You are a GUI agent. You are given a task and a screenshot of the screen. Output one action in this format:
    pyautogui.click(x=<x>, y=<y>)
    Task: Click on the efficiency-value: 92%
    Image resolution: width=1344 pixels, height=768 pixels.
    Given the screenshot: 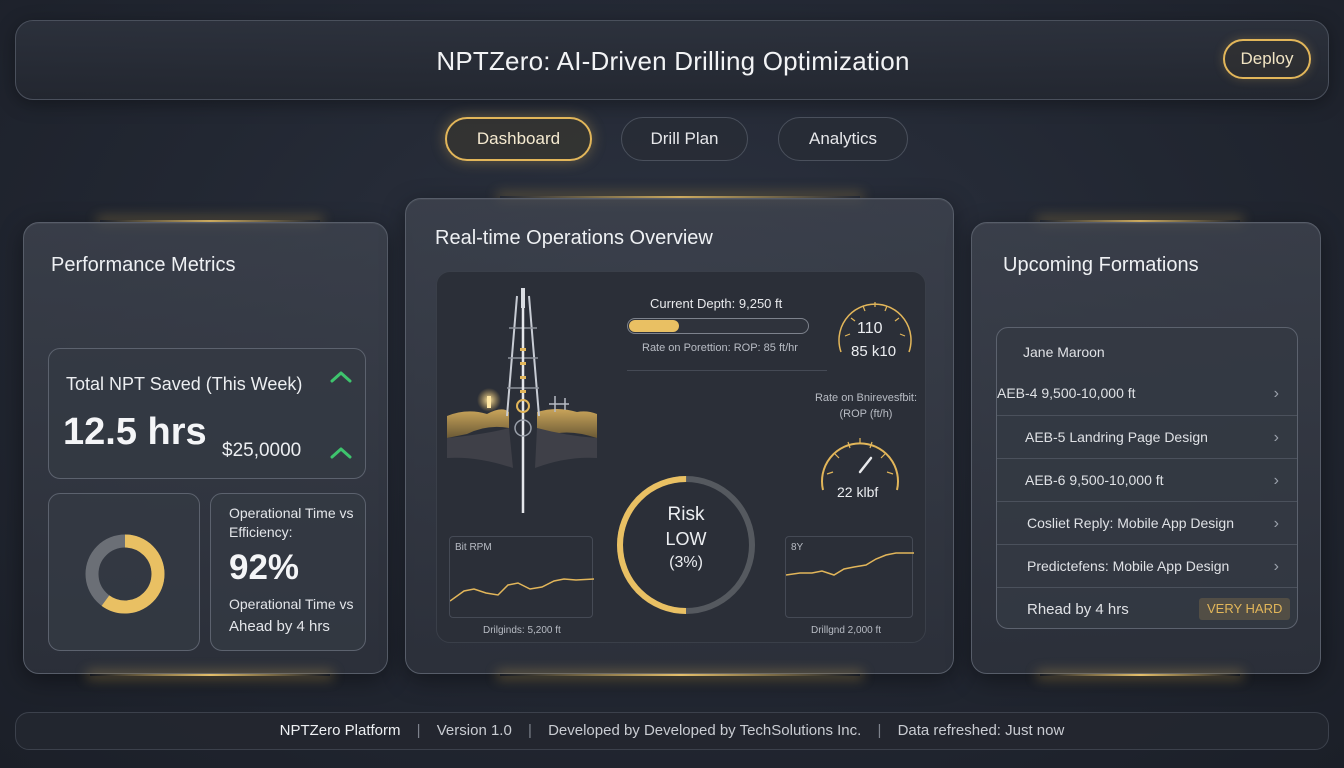 What is the action you would take?
    pyautogui.click(x=264, y=567)
    